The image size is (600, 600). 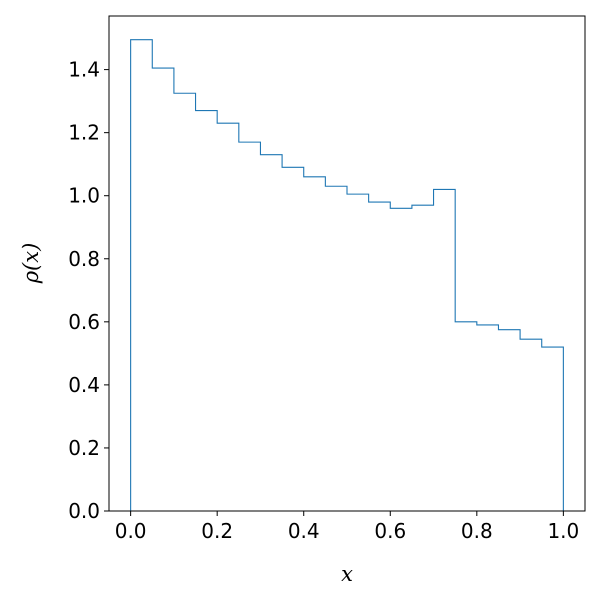 I want to click on y-axis-label: ρ(x), so click(x=31, y=264).